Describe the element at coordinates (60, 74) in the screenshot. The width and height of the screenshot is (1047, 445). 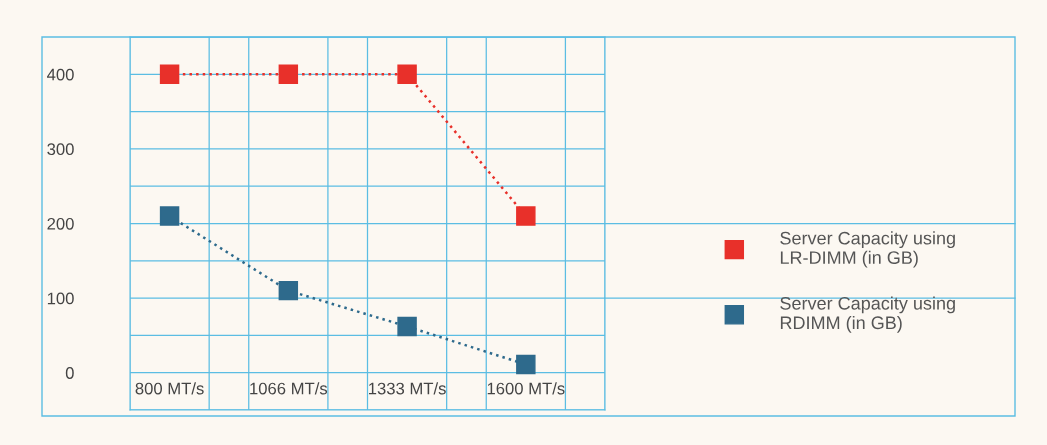
I see `y-tick-label: 400` at that location.